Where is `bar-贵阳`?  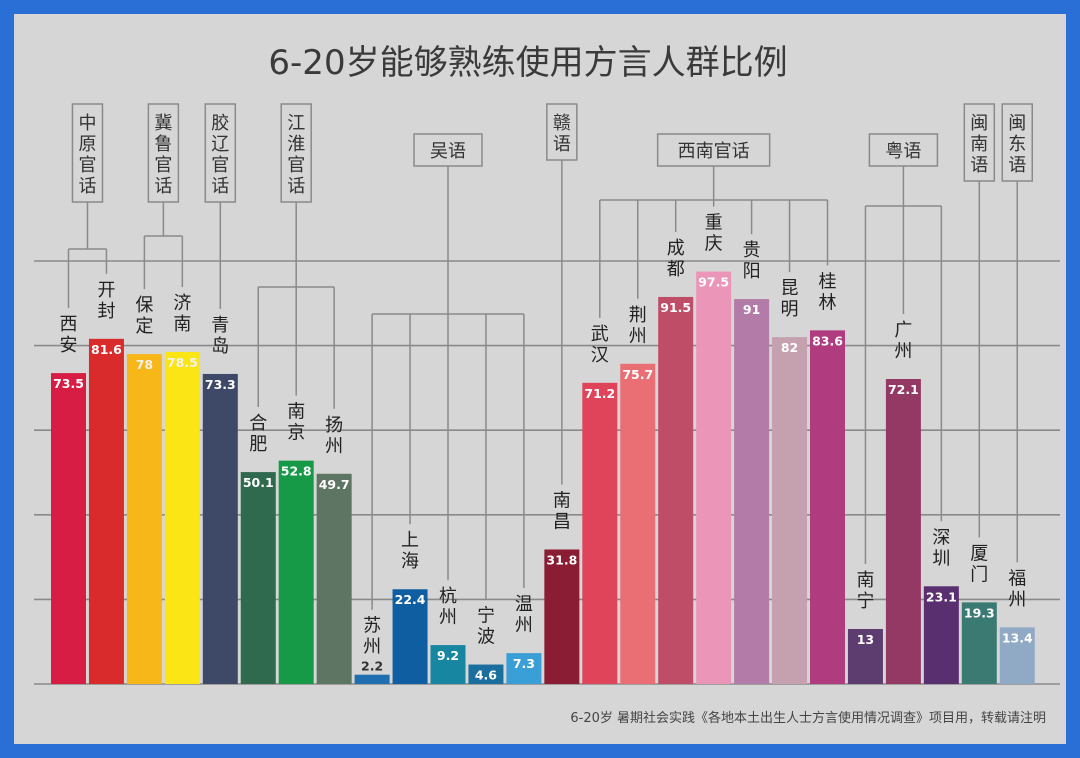
bar-贵阳 is located at coordinates (752, 491).